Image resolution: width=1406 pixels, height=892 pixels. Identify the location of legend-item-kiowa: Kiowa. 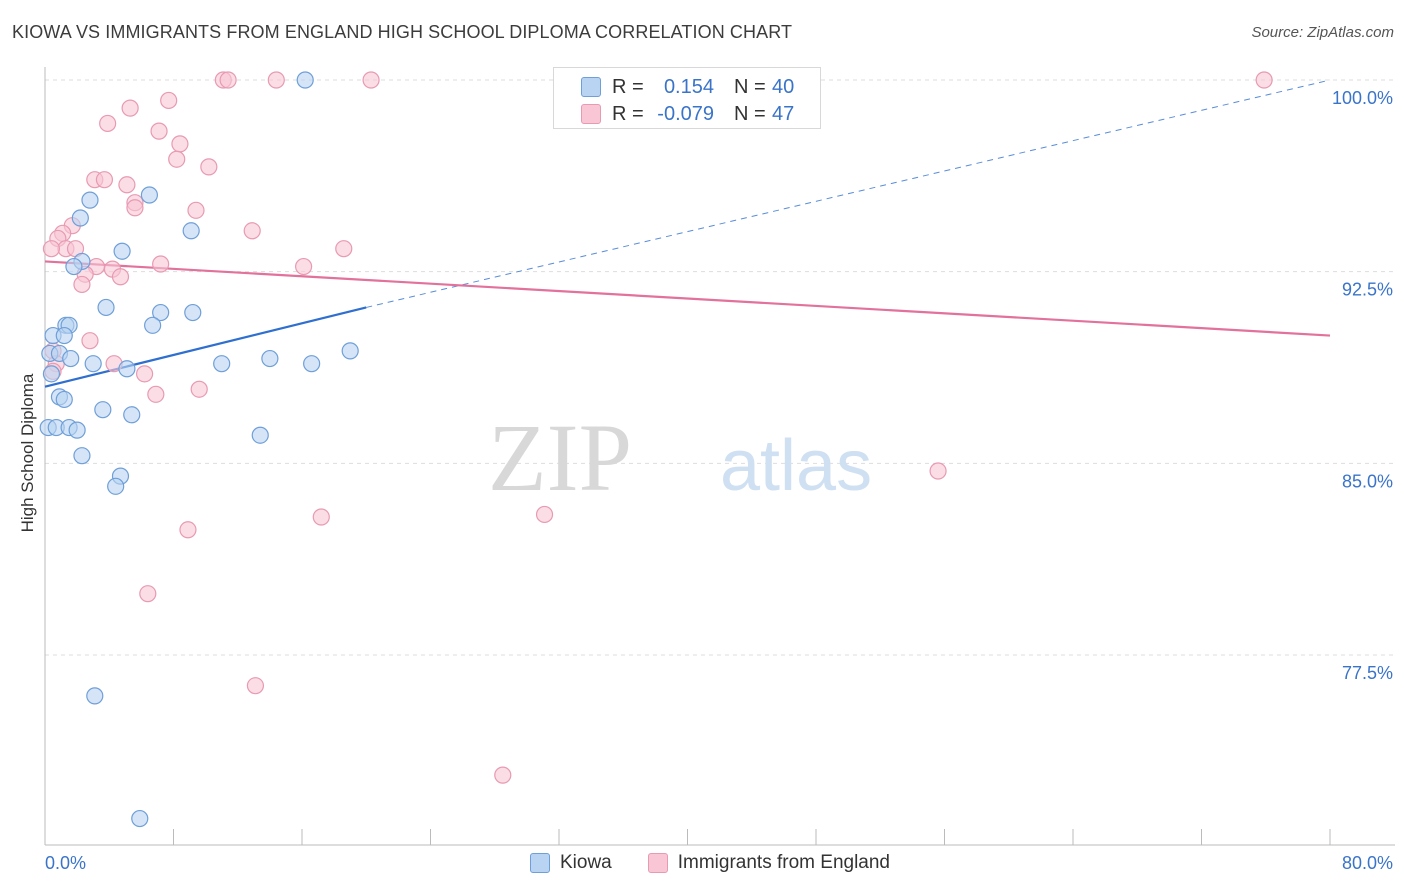
(571, 863).